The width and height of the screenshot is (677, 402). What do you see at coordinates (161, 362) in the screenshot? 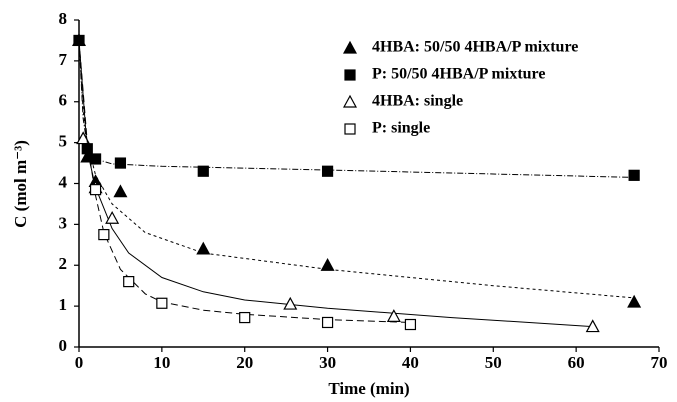
I see `x-tick-label: 10` at bounding box center [161, 362].